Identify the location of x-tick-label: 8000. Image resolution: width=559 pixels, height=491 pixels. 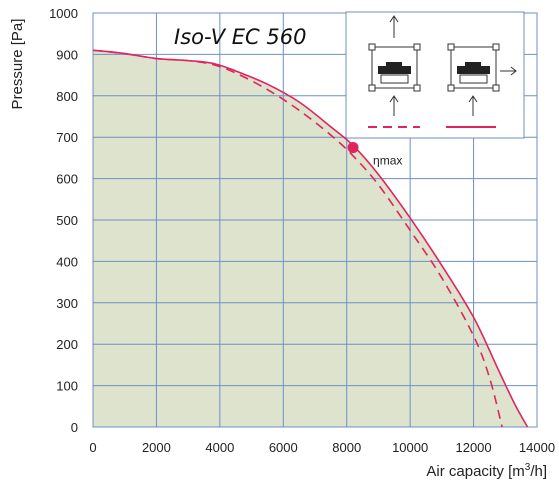
(346, 447).